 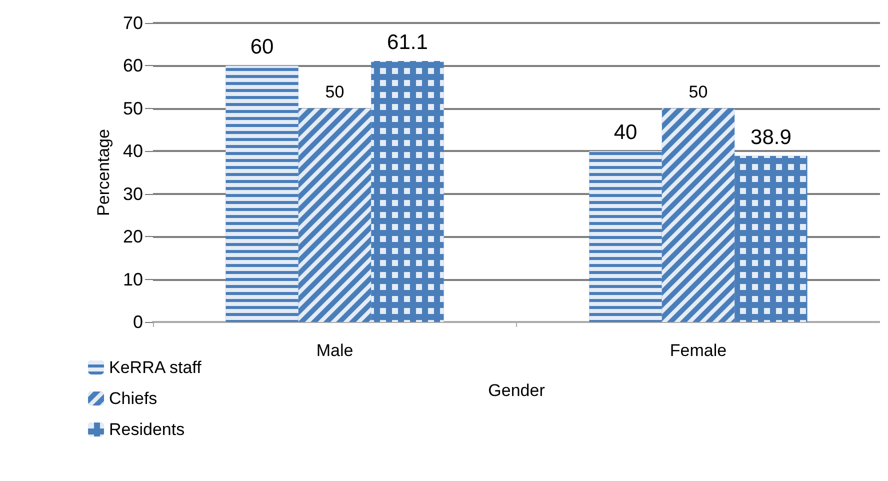 What do you see at coordinates (335, 350) in the screenshot?
I see `x-tick-label: Male` at bounding box center [335, 350].